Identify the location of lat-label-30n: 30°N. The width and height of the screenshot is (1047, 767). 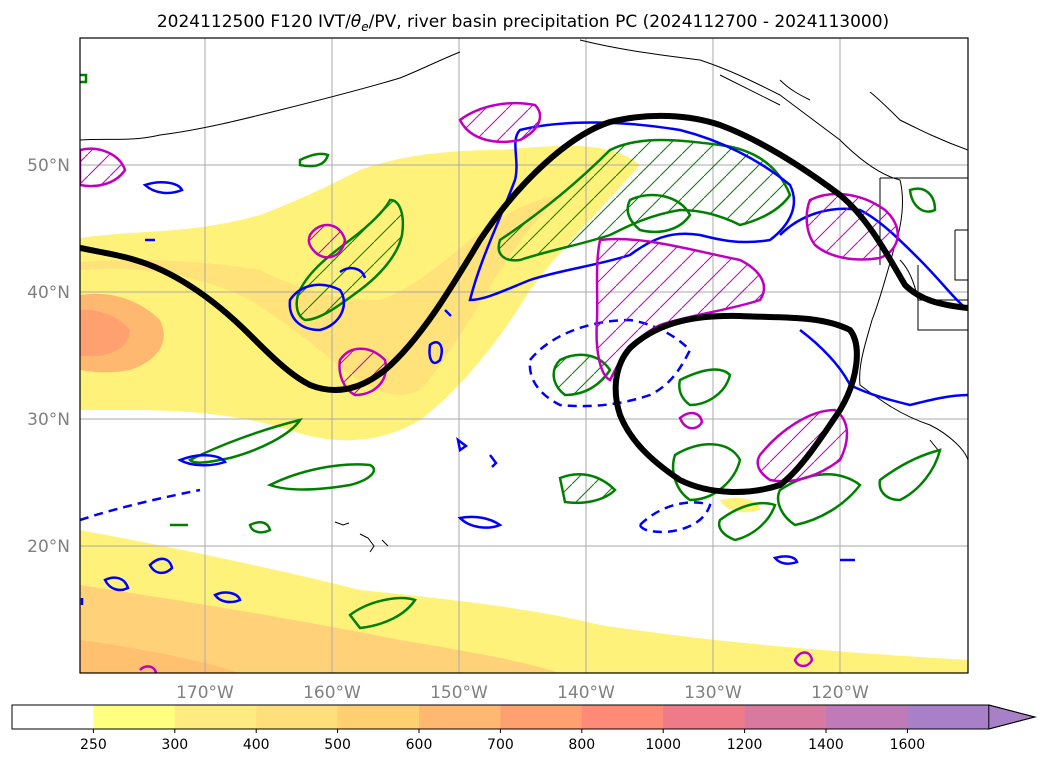
(48, 420).